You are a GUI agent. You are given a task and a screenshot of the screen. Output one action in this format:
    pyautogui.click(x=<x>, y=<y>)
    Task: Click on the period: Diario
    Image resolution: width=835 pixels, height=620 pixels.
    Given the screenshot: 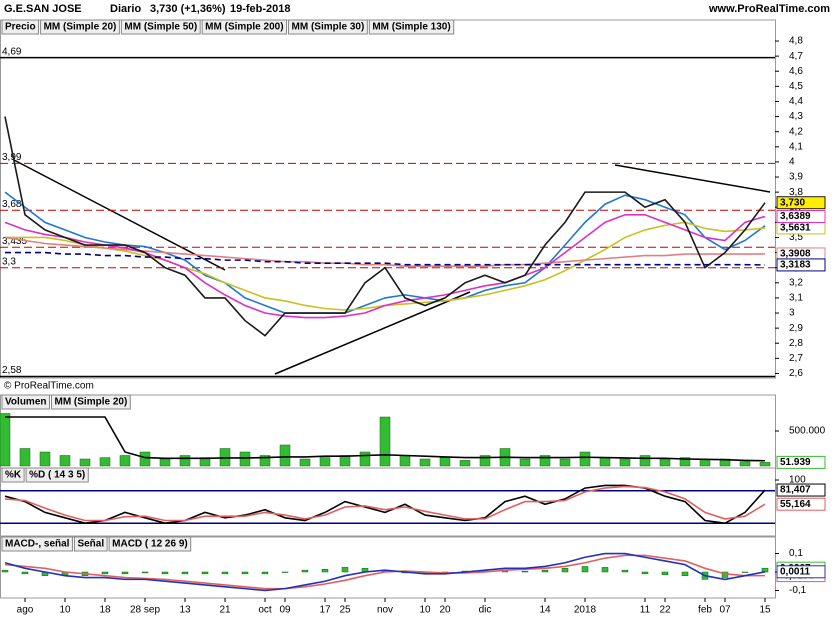 What is the action you would take?
    pyautogui.click(x=125, y=9)
    